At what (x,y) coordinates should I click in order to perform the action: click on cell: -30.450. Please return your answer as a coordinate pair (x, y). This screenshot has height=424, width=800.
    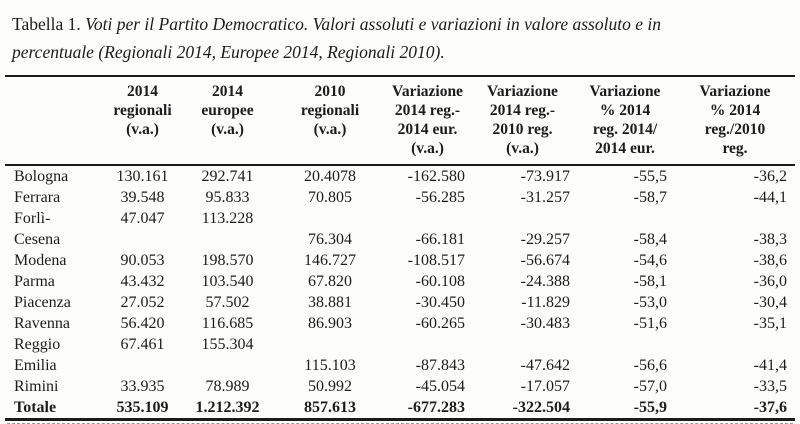
    Looking at the image, I should click on (440, 302).